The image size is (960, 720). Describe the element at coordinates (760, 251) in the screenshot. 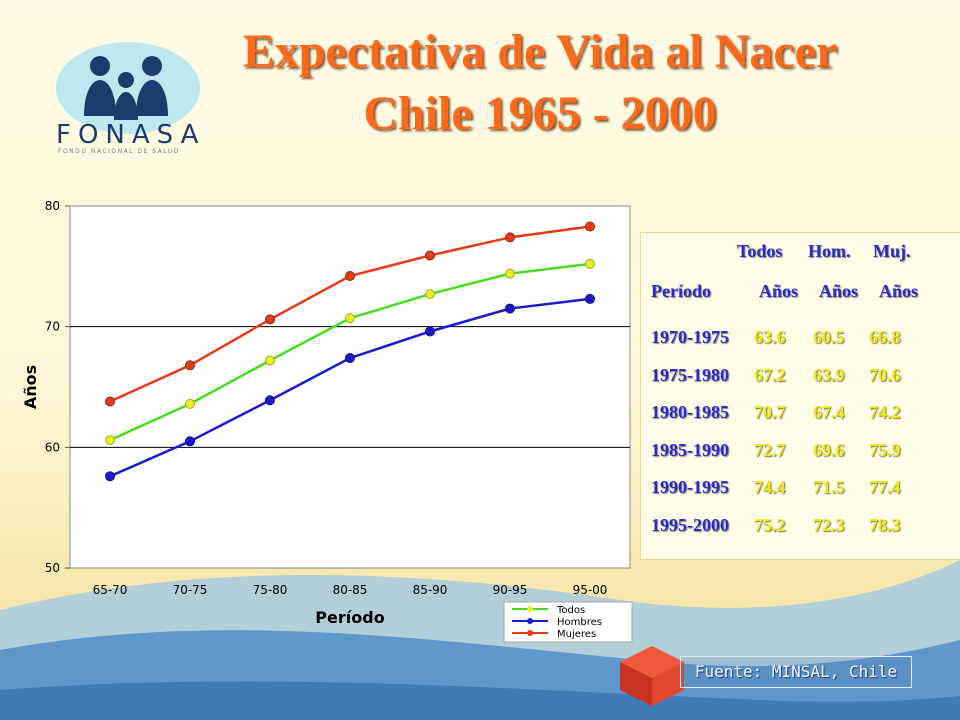

I see `table-header-todos: Todos` at that location.